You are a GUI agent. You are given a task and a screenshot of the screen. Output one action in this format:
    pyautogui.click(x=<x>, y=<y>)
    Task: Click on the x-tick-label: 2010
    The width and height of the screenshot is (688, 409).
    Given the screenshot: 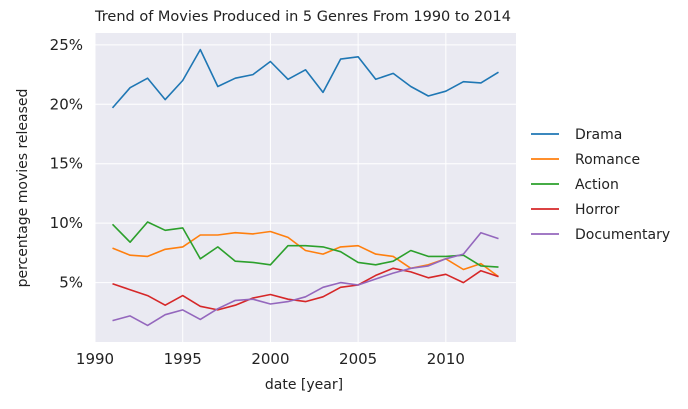 What is the action you would take?
    pyautogui.click(x=446, y=359)
    